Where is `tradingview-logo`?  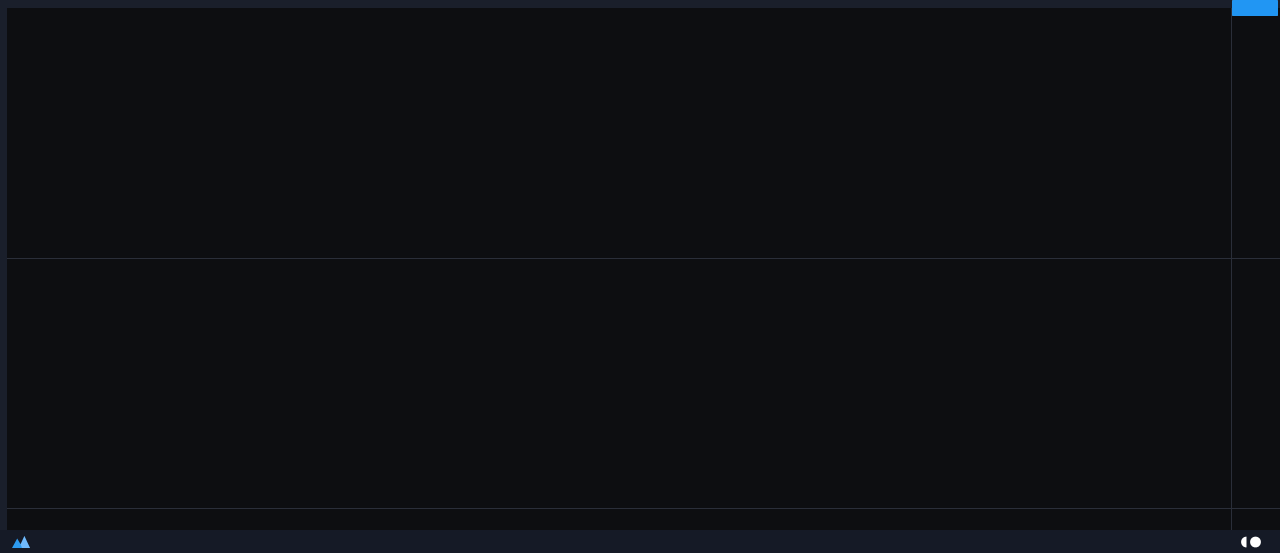 tradingview-logo is located at coordinates (24, 542).